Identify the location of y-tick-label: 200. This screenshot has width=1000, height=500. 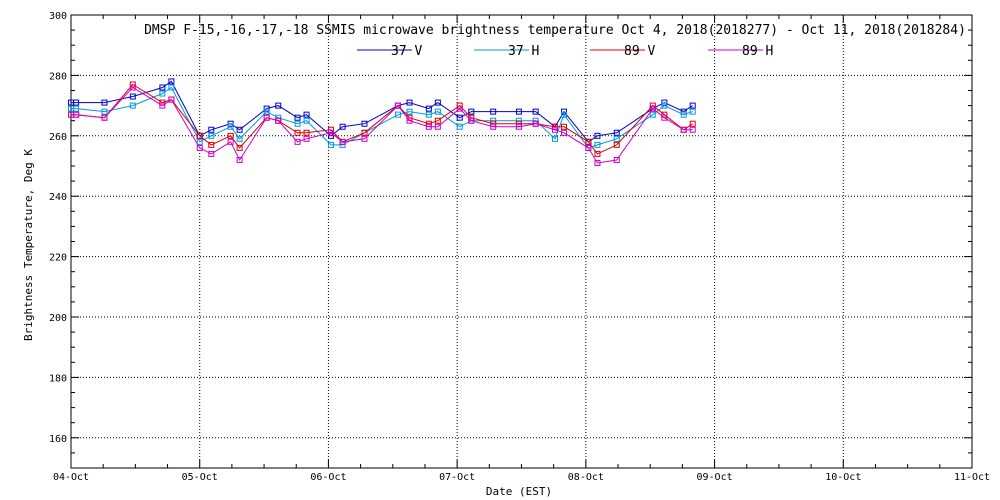
(58, 318).